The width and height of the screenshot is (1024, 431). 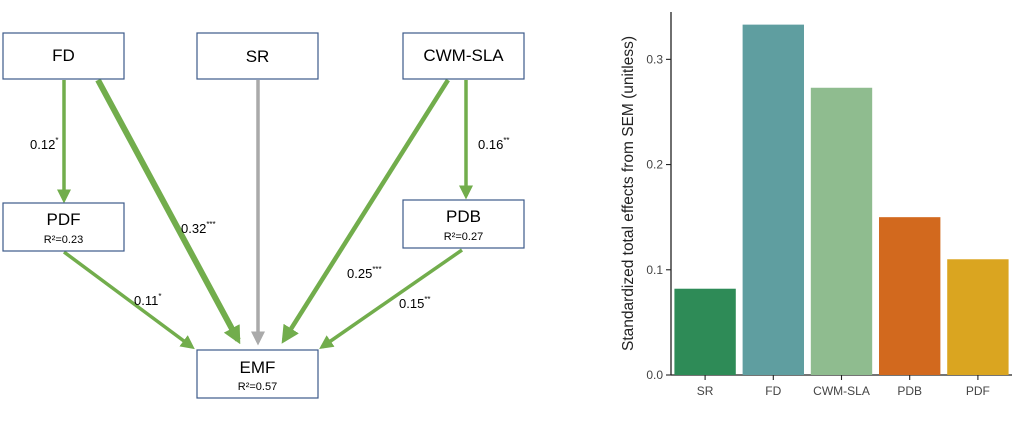 What do you see at coordinates (463, 237) in the screenshot?
I see `node-pdb-r2: R²=0.27` at bounding box center [463, 237].